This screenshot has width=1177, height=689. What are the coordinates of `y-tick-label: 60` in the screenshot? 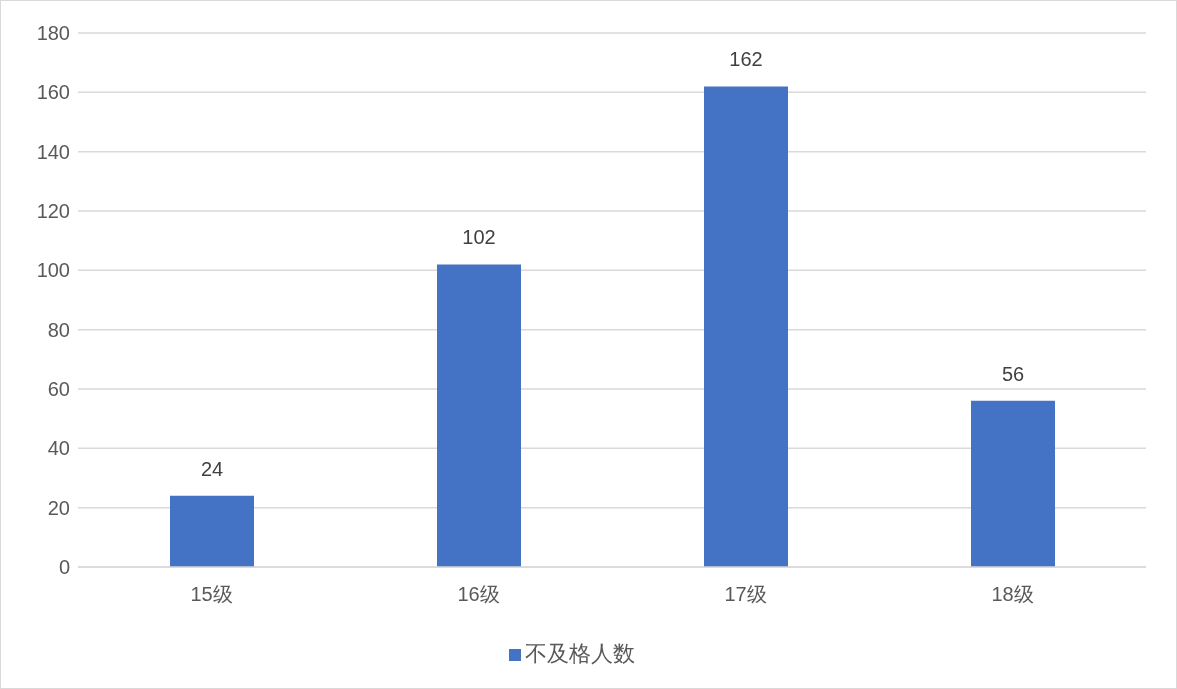 It's located at (58, 389).